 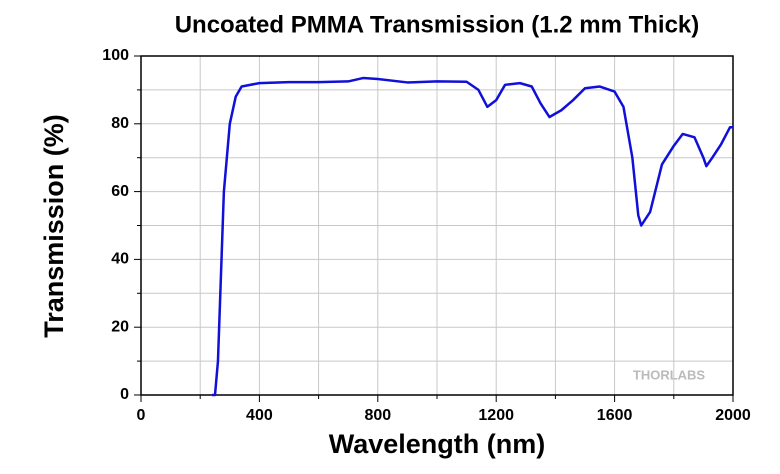 What do you see at coordinates (120, 326) in the screenshot?
I see `y-tick-label: 20` at bounding box center [120, 326].